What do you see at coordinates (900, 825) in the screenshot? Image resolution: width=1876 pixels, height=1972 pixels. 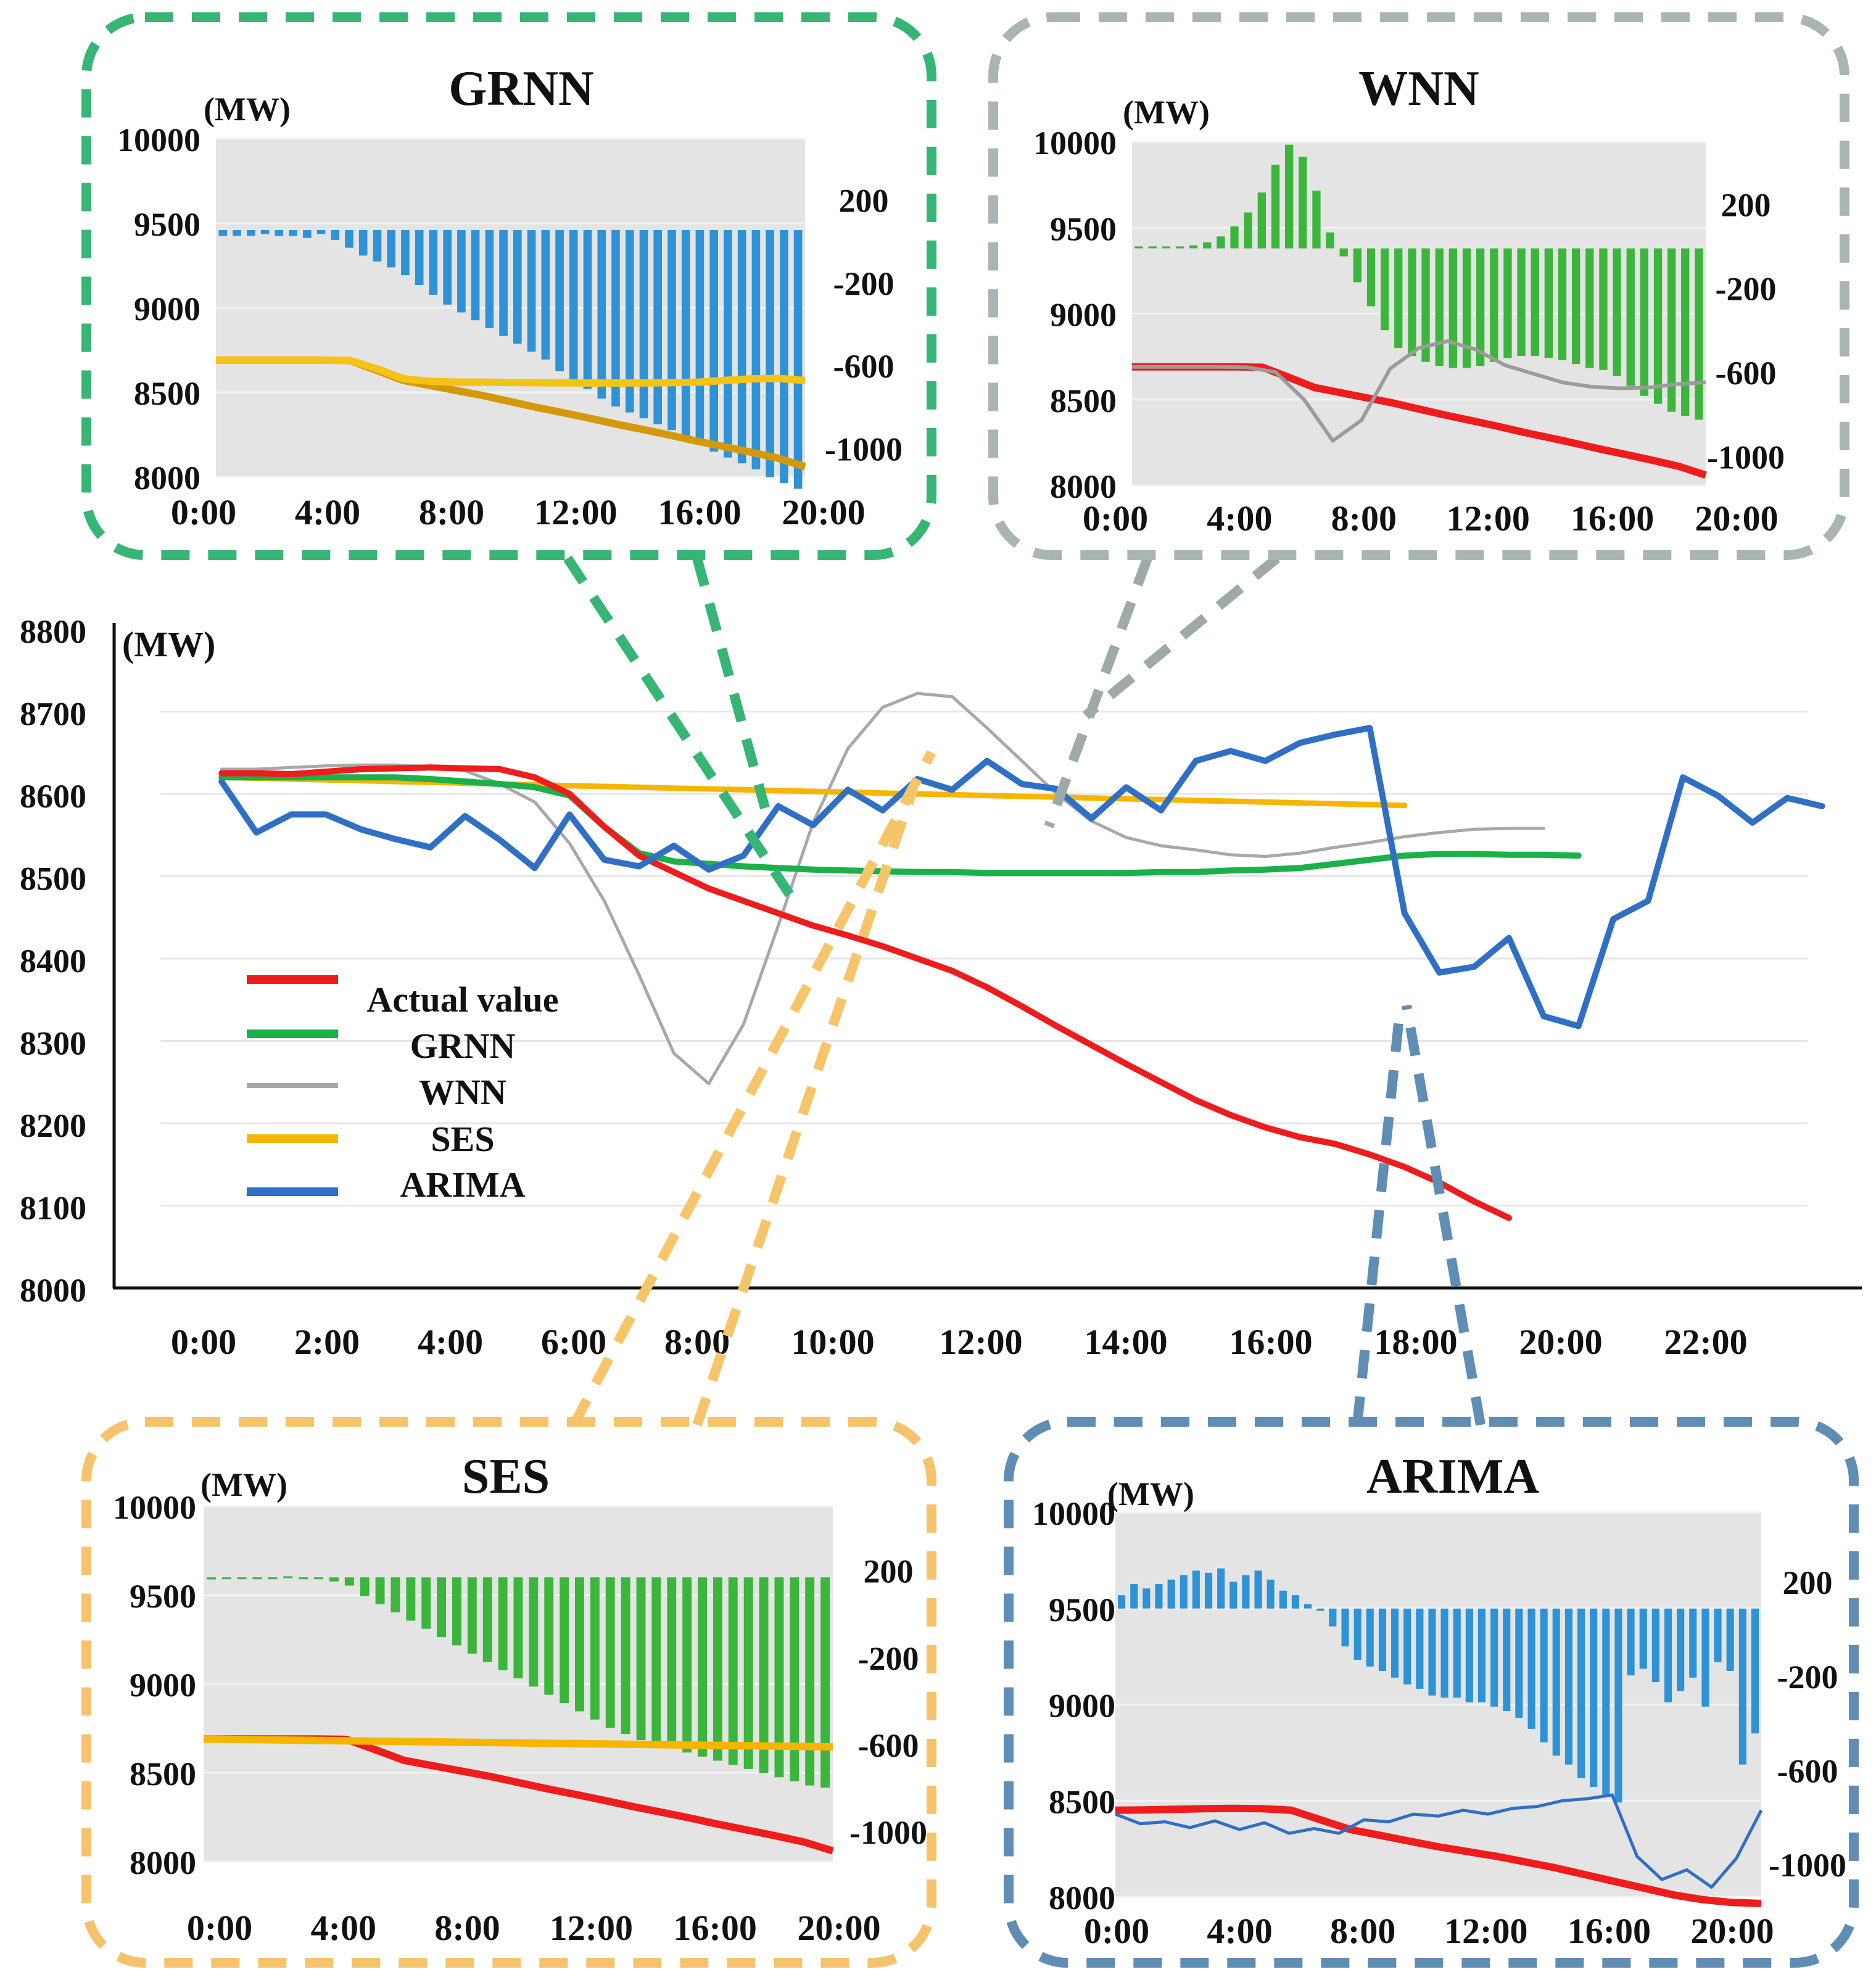 I see `main-series-line-grnn` at bounding box center [900, 825].